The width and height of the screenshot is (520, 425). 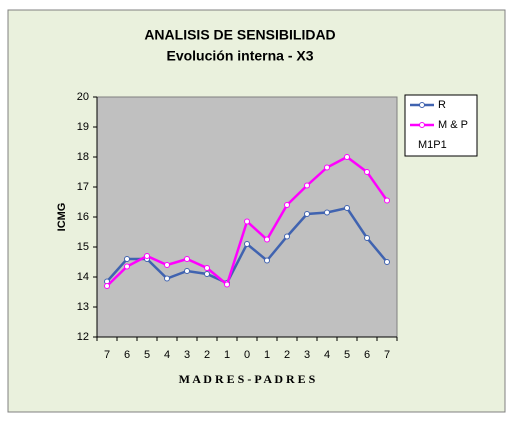 I want to click on y-axis-label: ICMG, so click(x=62, y=217).